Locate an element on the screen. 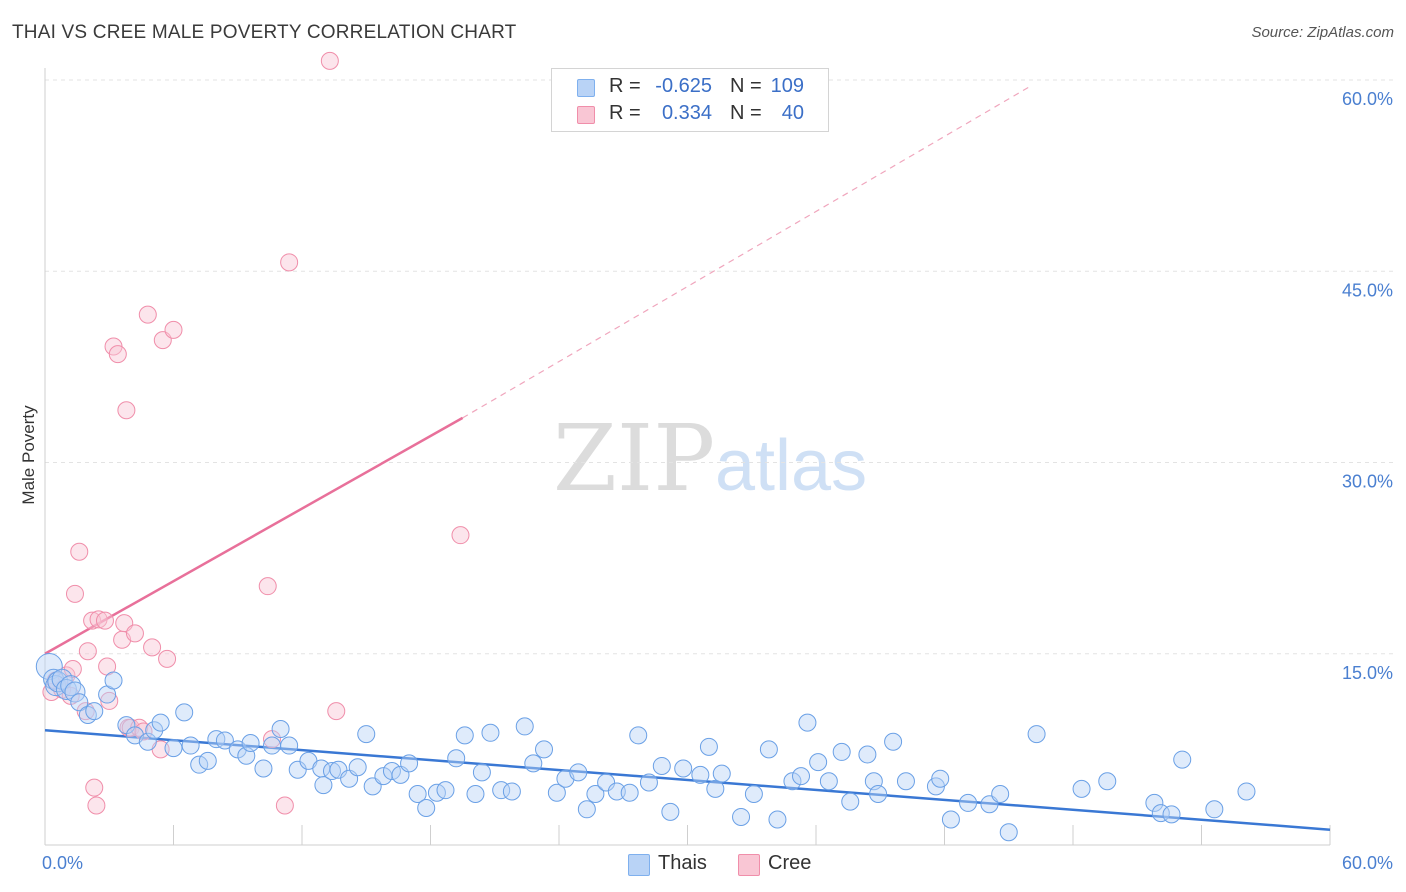  n-value: 109 is located at coordinates (787, 86).